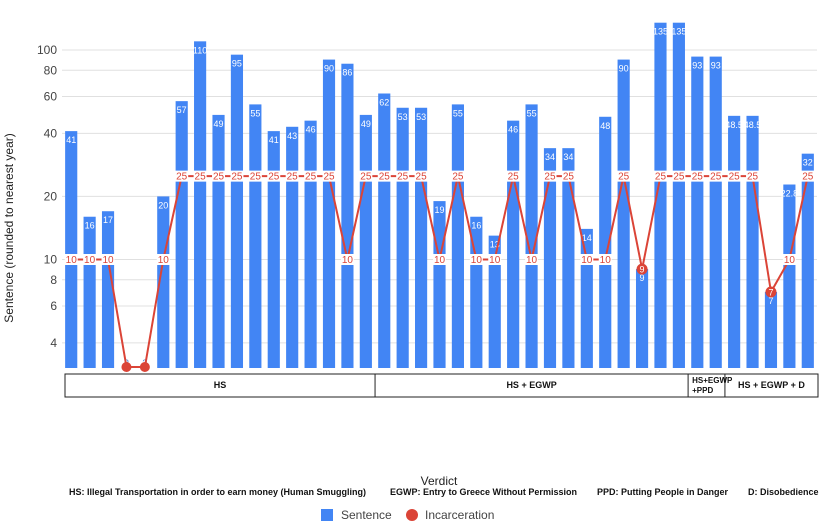  What do you see at coordinates (712, 380) in the screenshot?
I see `group-label-line: HS+EGWP` at bounding box center [712, 380].